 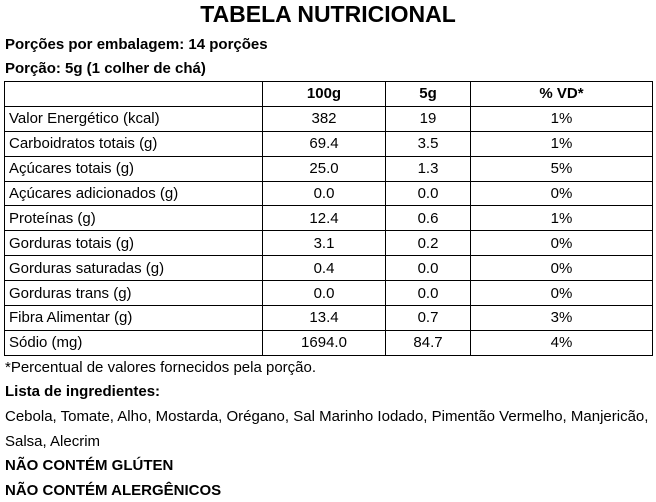 I want to click on title: TABELA NUTRICIONAL, so click(x=328, y=14).